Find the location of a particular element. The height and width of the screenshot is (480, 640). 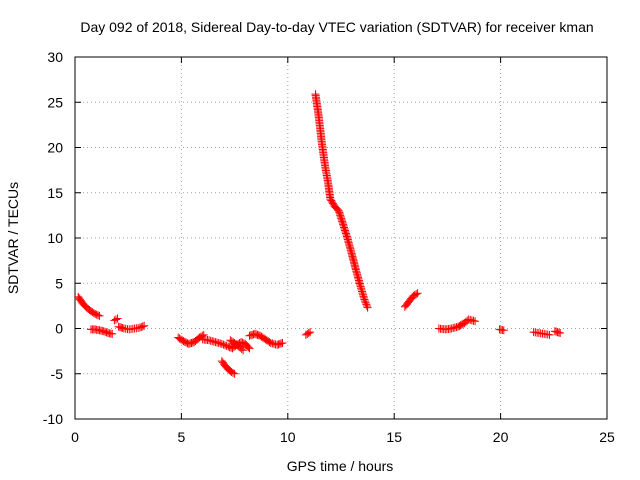

y-tick-label: 5 is located at coordinates (59, 283).